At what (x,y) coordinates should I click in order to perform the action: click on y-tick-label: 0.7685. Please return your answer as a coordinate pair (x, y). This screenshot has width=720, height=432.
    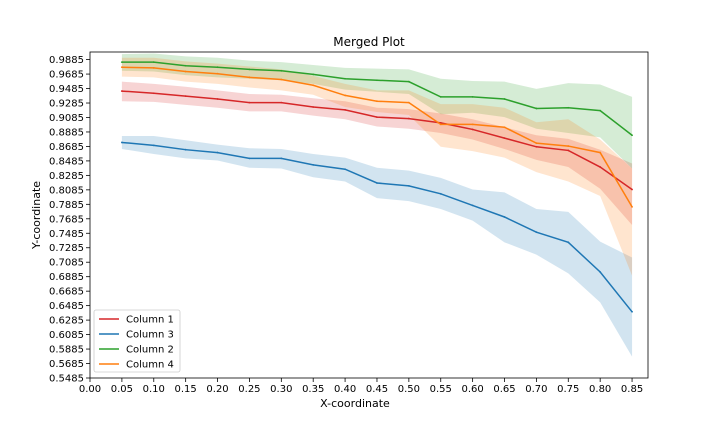
    Looking at the image, I should click on (66, 219).